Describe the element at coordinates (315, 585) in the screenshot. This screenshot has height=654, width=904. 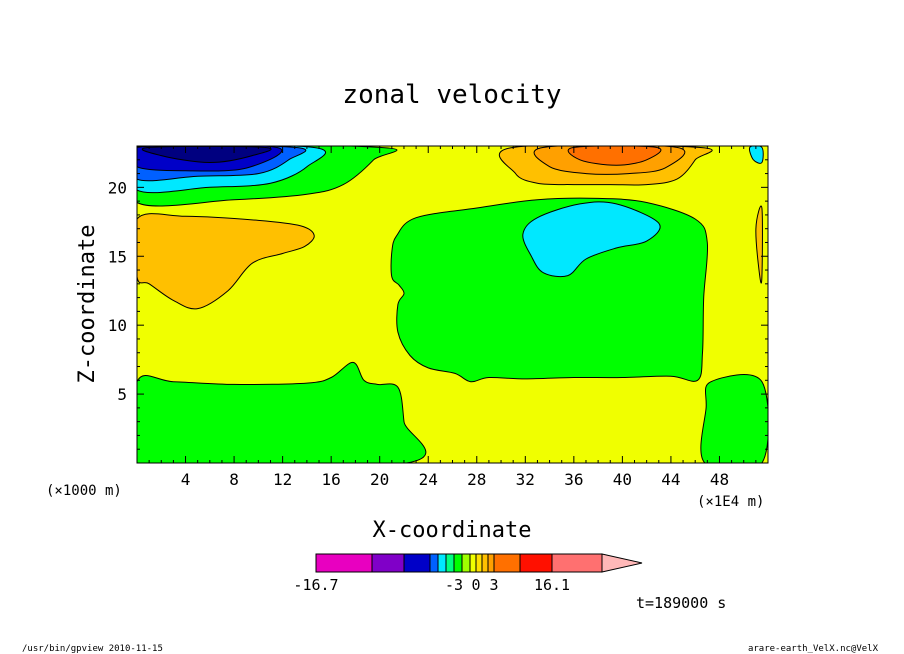
I see `colorbar-min-label: -16.7` at that location.